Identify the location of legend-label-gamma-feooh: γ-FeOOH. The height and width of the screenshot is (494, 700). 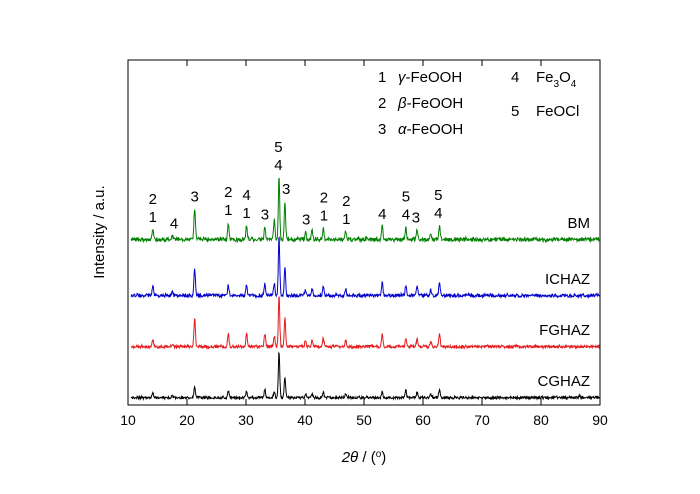
(430, 77).